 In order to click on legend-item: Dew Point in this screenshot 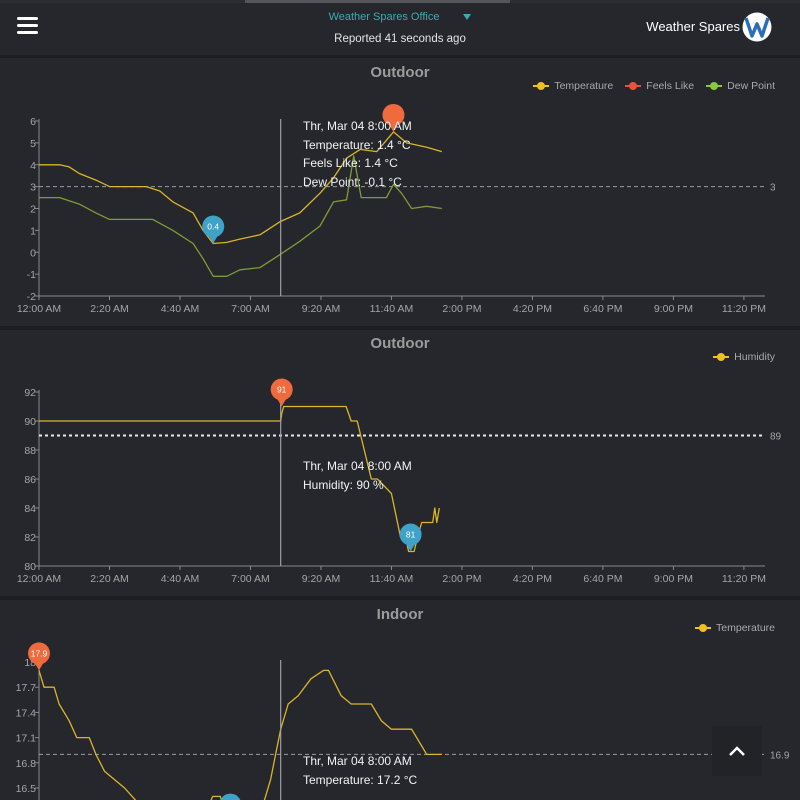, I will do `click(740, 86)`.